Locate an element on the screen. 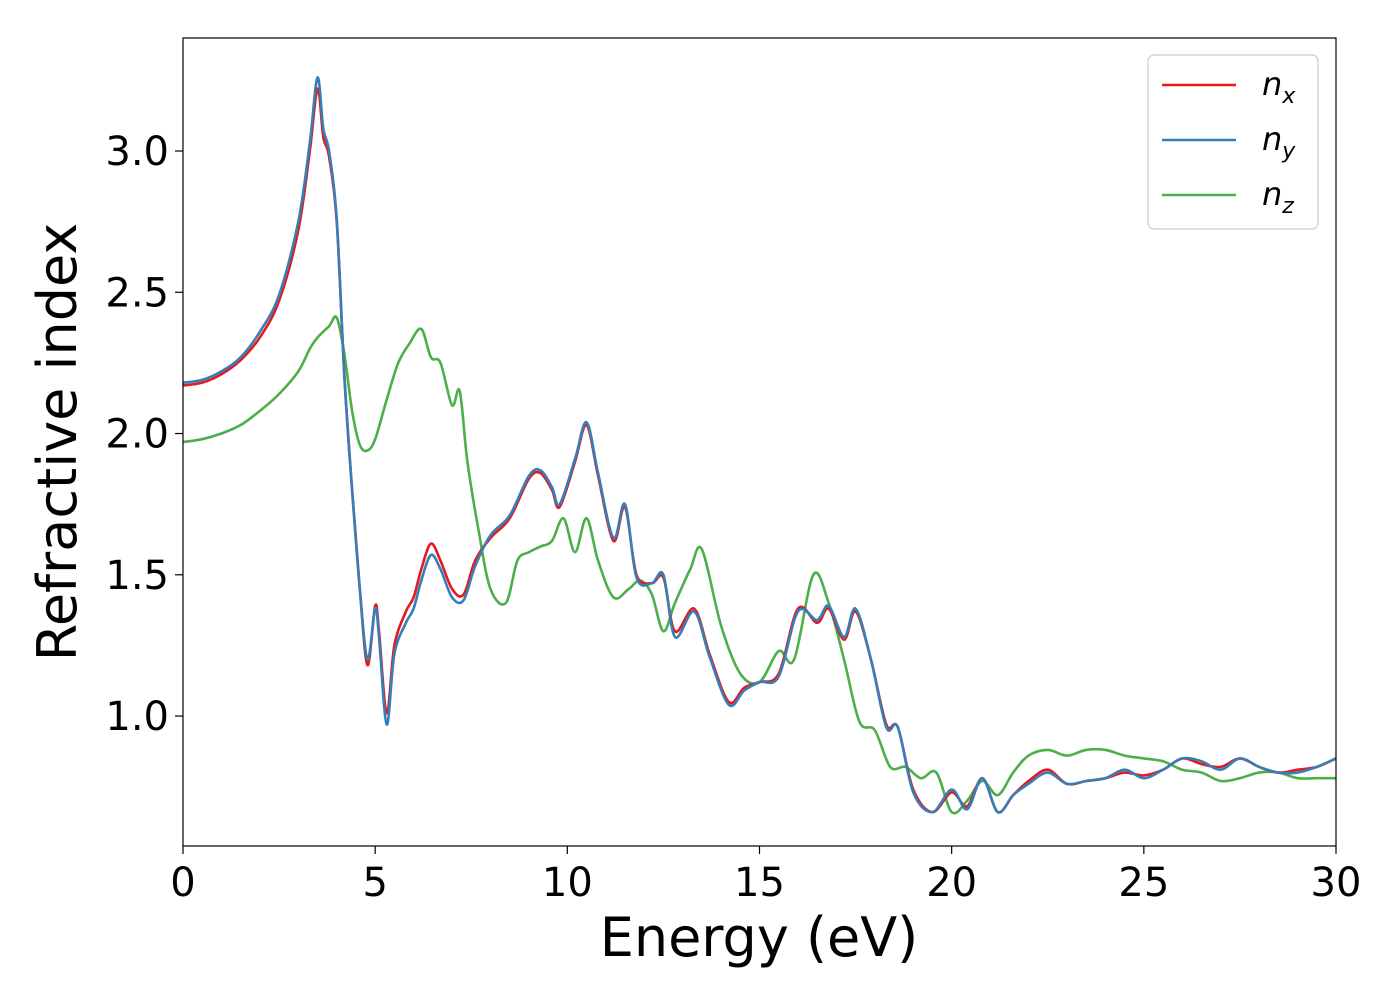  x-tick-label: 10 is located at coordinates (567, 883).